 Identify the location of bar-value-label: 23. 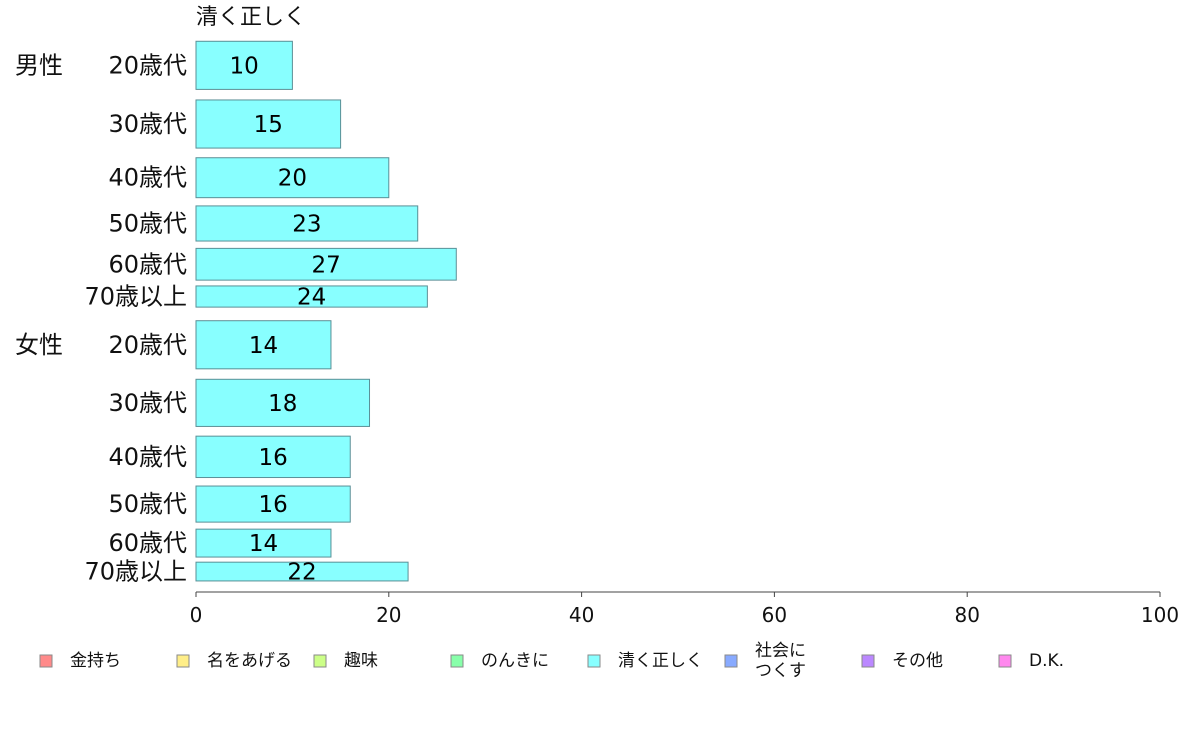
(306, 224).